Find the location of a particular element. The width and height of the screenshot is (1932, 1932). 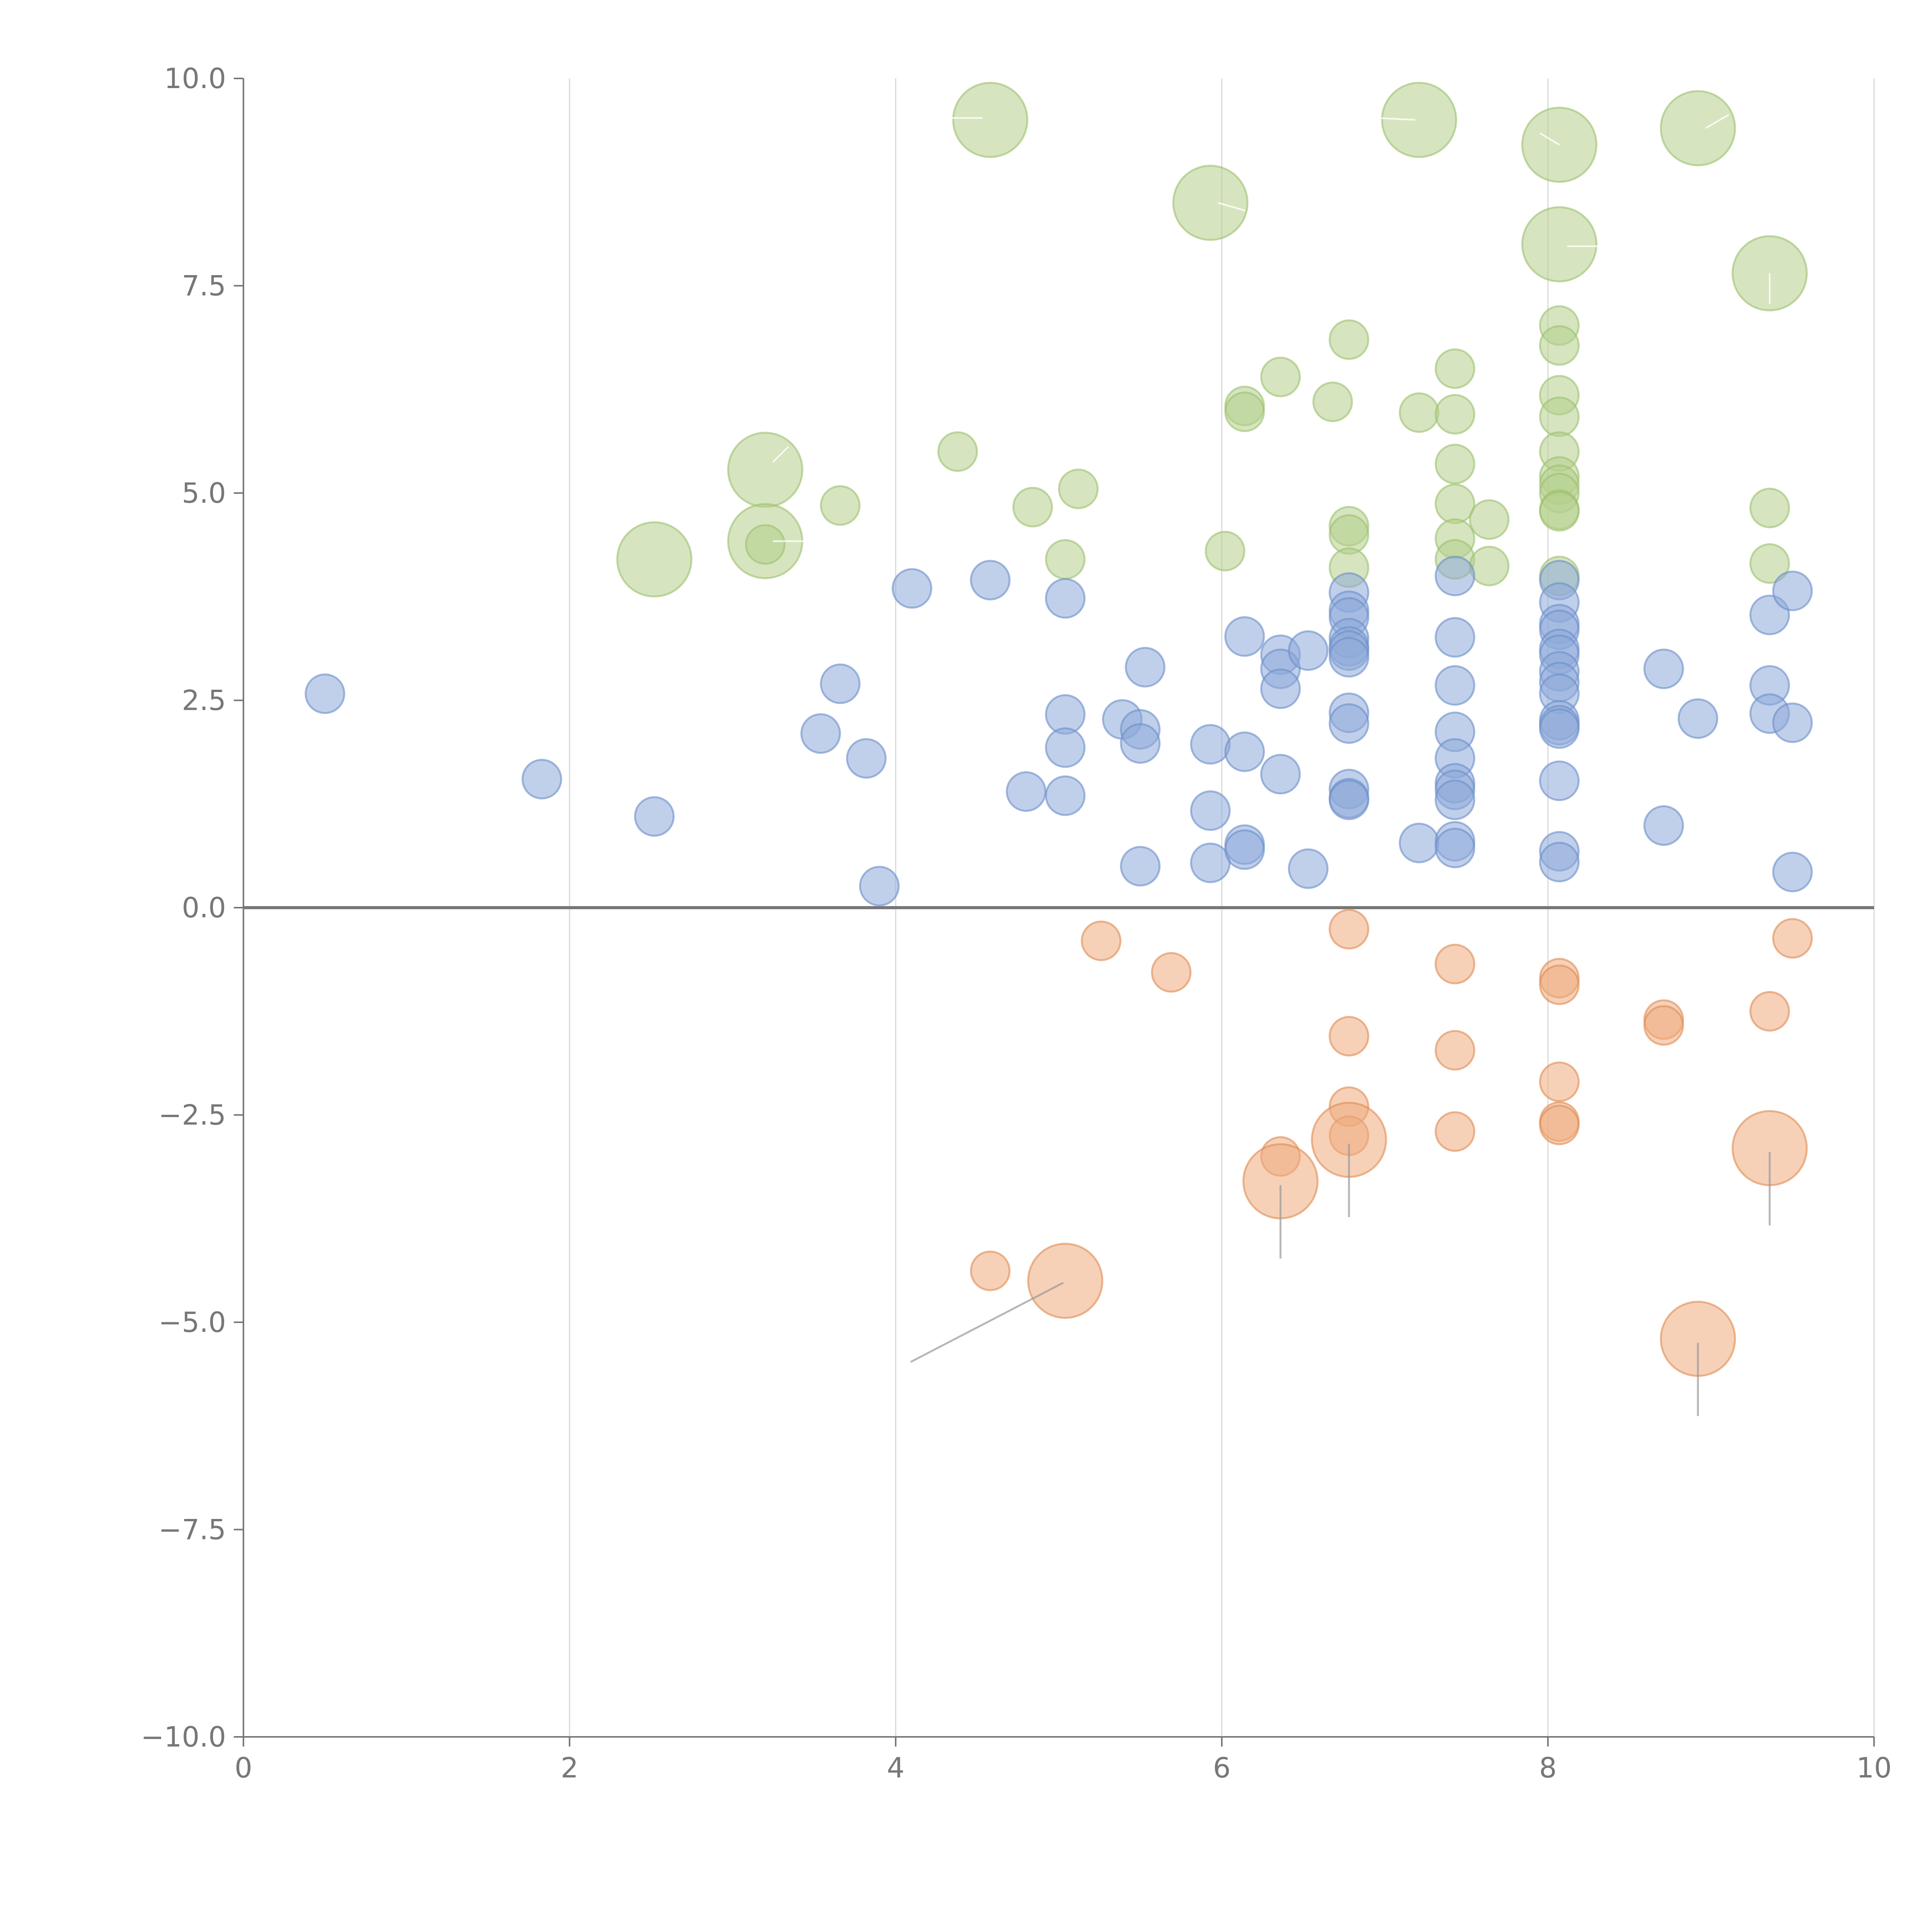

y-tick-label: 0.0 is located at coordinates (204, 907).